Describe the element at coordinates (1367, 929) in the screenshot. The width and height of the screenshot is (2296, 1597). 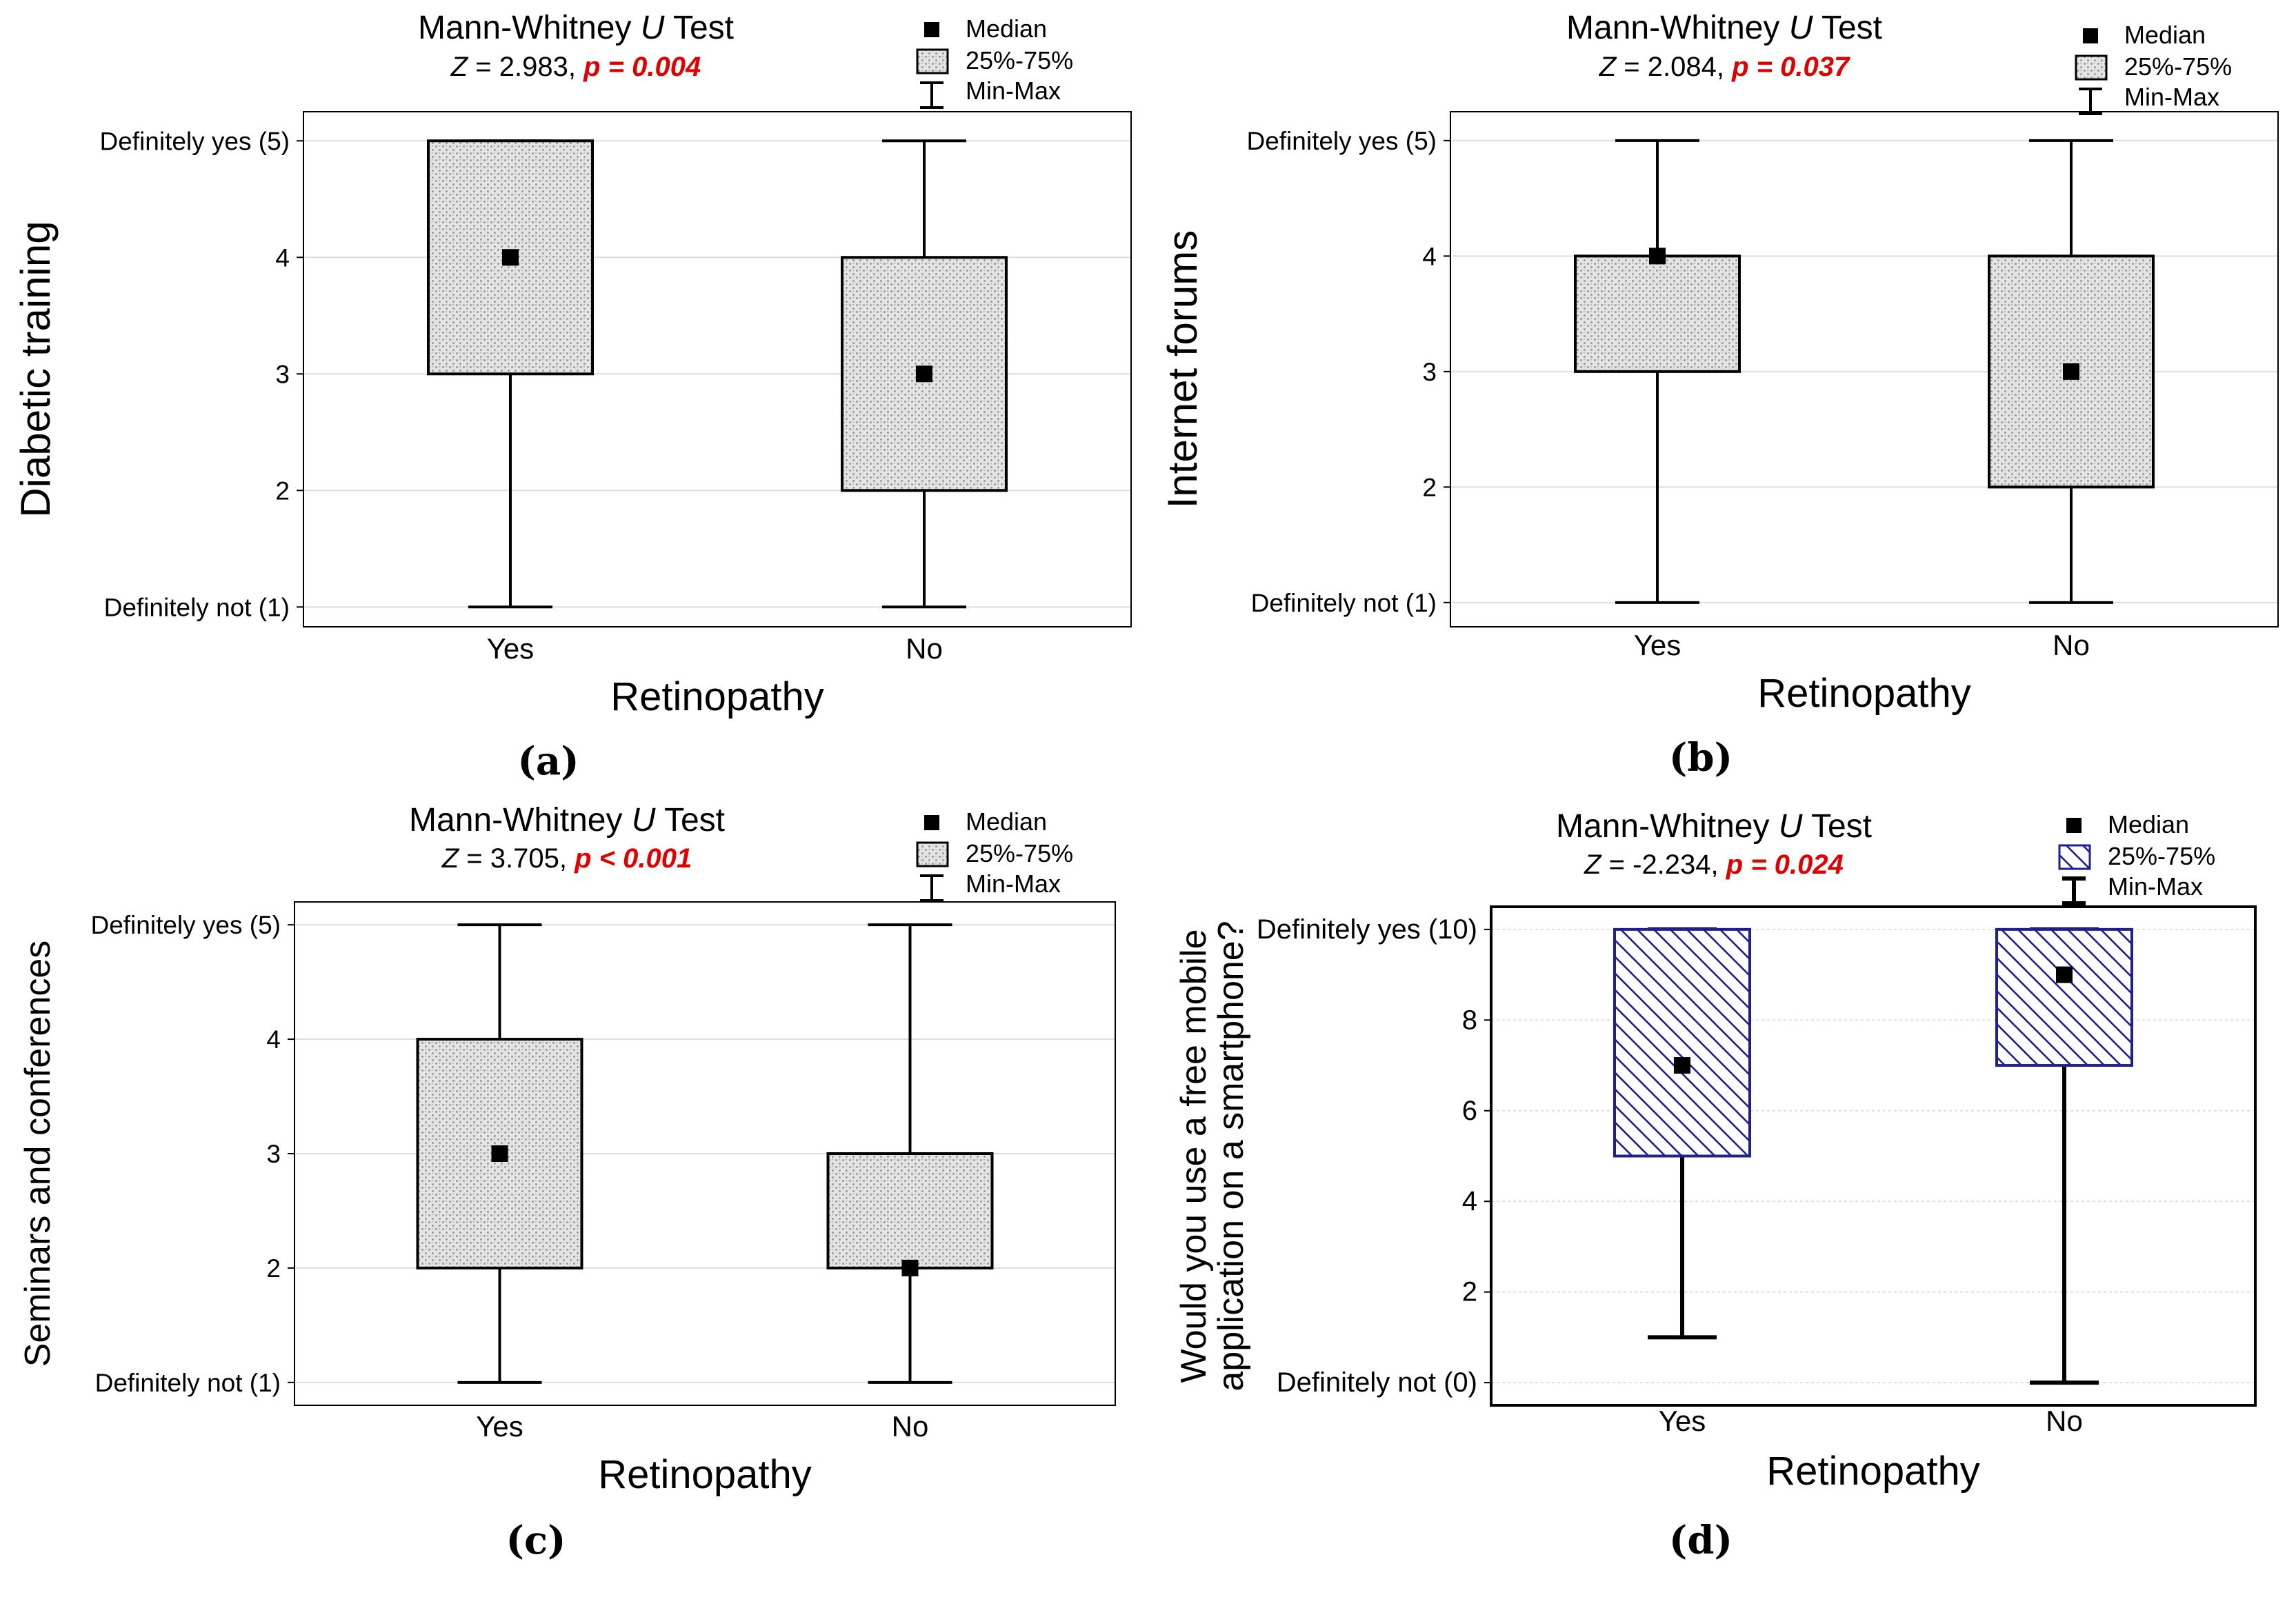
I see `y-tick-label: Definitely yes (10)` at that location.